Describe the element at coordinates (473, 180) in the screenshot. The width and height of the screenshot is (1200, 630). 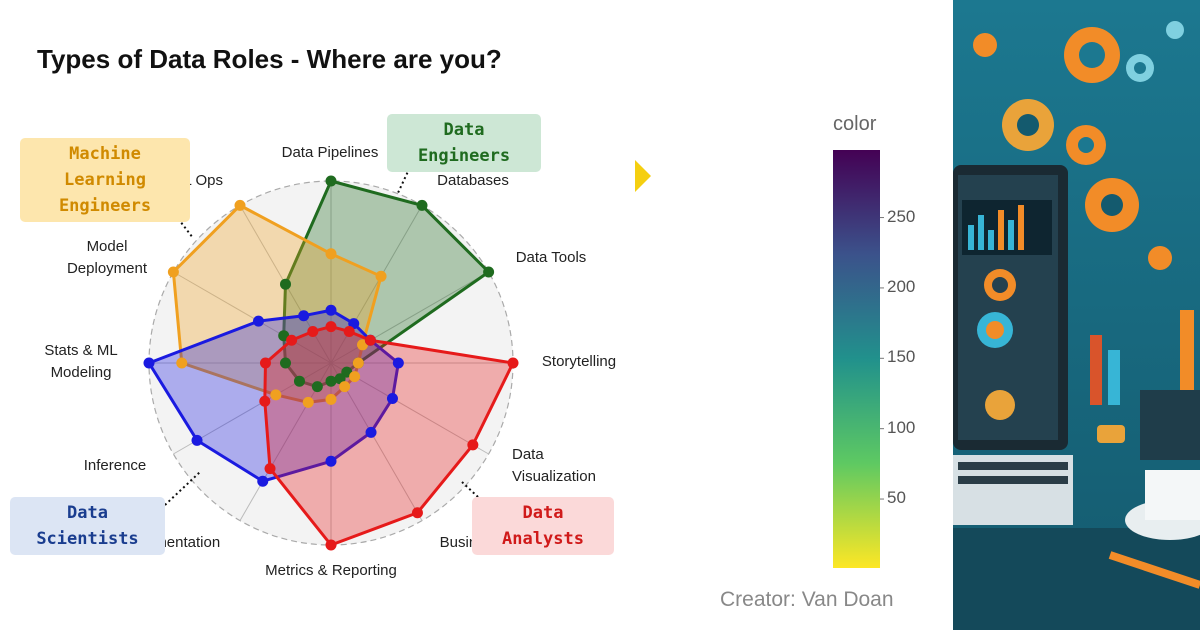
I see `axis-label: Databases` at that location.